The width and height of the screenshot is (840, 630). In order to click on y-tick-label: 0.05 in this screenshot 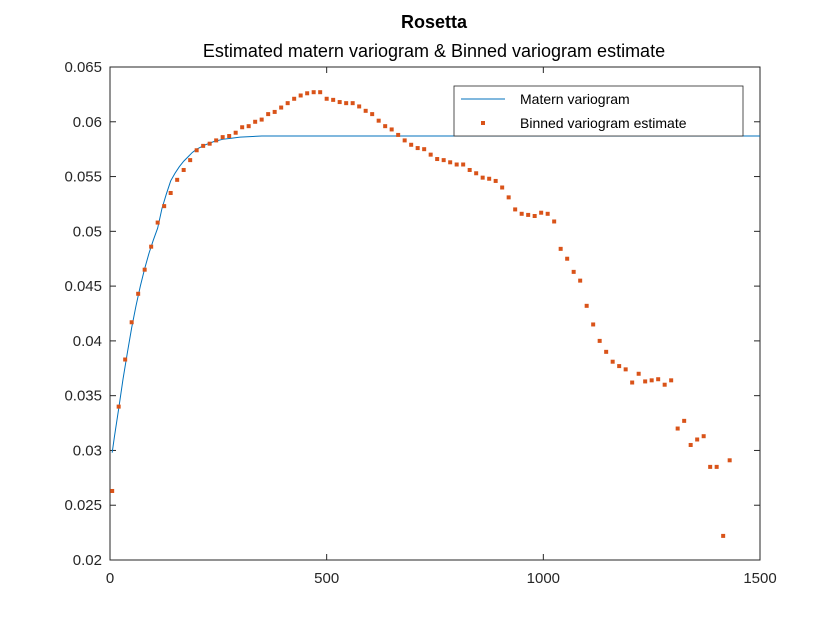, I will do `click(87, 231)`.